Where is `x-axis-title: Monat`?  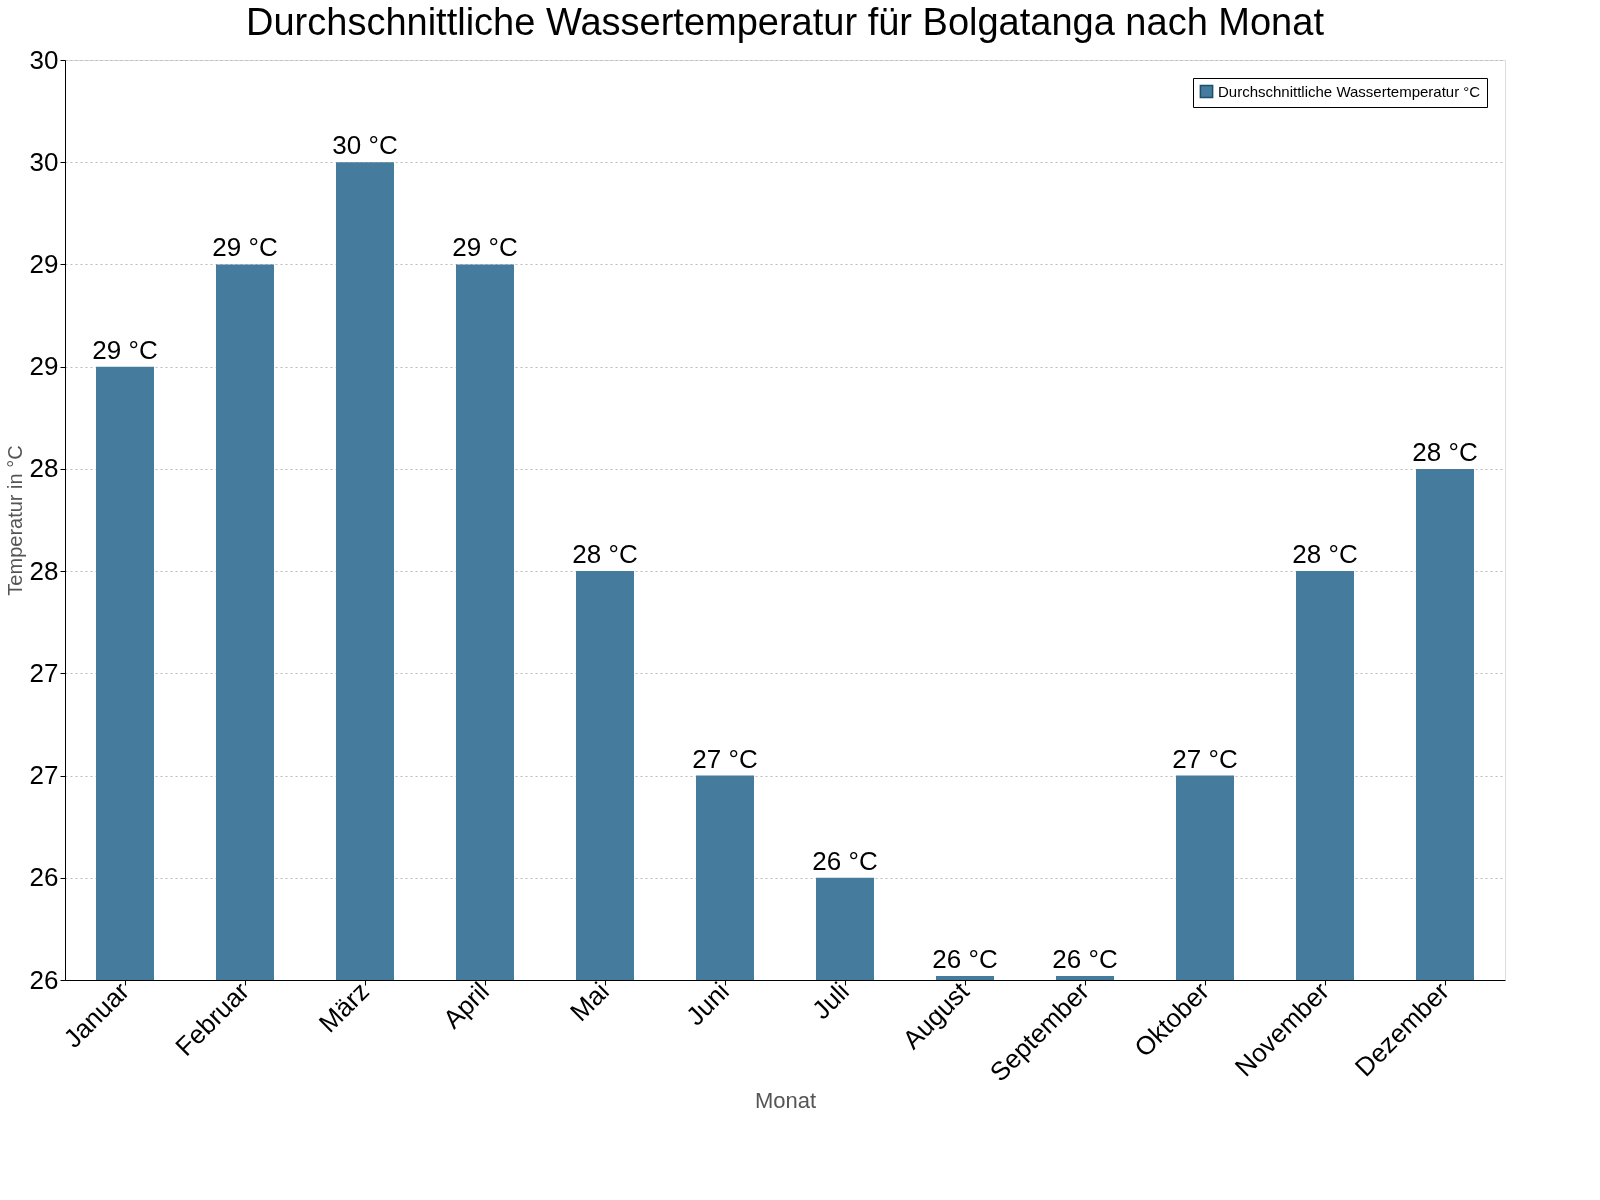 x-axis-title: Monat is located at coordinates (785, 1100).